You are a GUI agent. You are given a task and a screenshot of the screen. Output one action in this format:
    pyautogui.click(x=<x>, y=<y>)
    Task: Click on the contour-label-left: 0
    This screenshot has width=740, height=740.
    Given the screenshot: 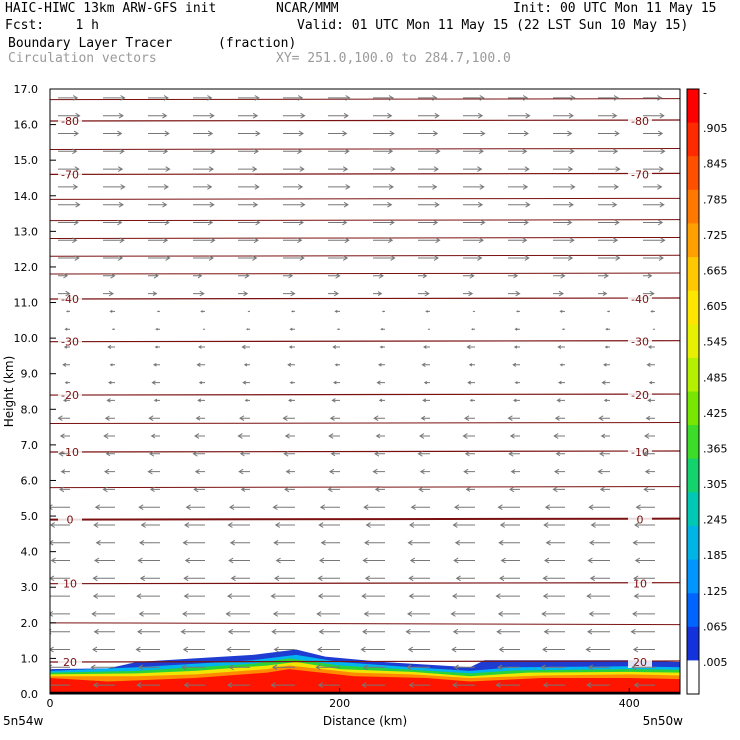 What is the action you would take?
    pyautogui.click(x=70, y=520)
    